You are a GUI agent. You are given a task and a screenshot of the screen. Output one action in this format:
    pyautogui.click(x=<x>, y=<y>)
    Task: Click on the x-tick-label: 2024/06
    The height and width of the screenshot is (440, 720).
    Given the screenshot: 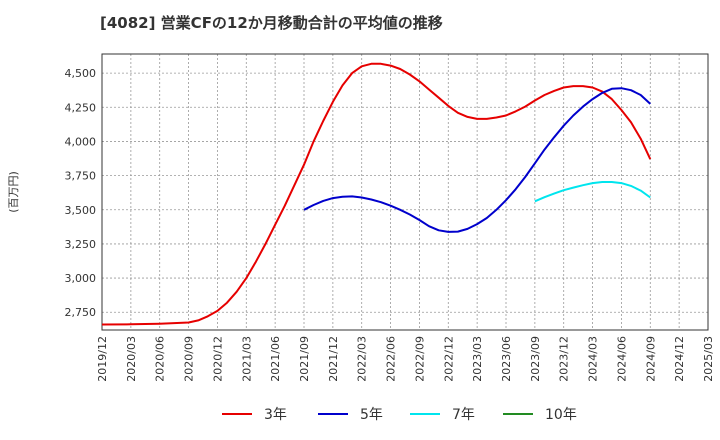 What is the action you would take?
    pyautogui.click(x=621, y=359)
    